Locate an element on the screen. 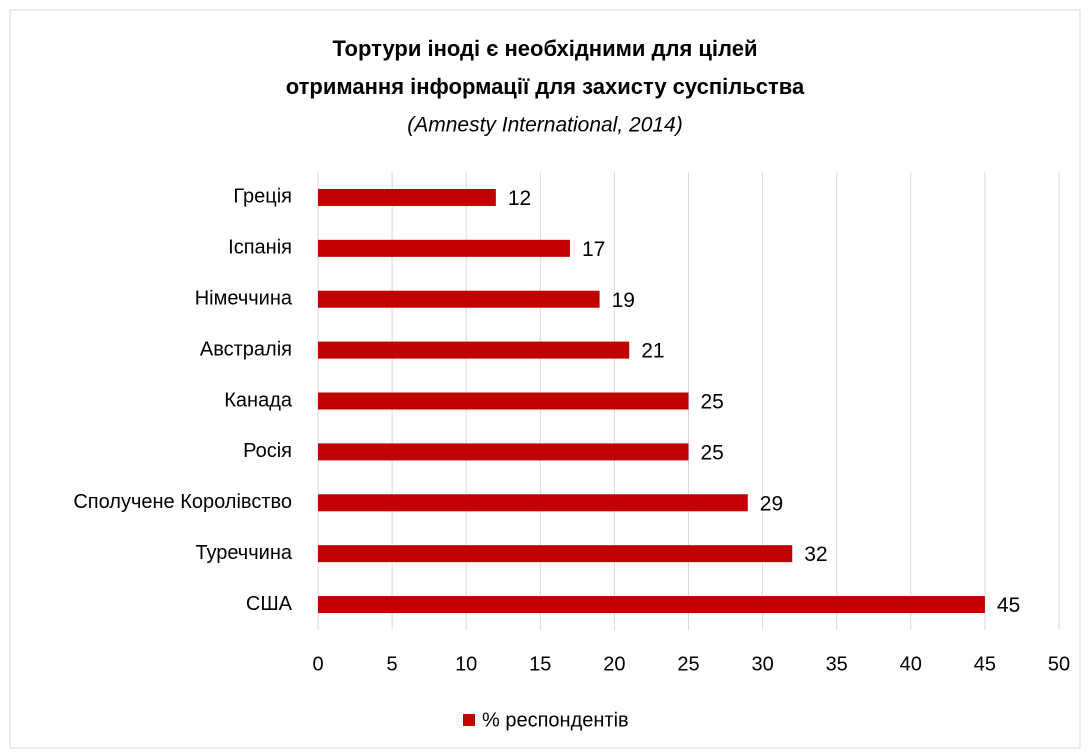 Image resolution: width=1091 pixels, height=753 pixels. y-tick-label: Німеччина is located at coordinates (244, 299).